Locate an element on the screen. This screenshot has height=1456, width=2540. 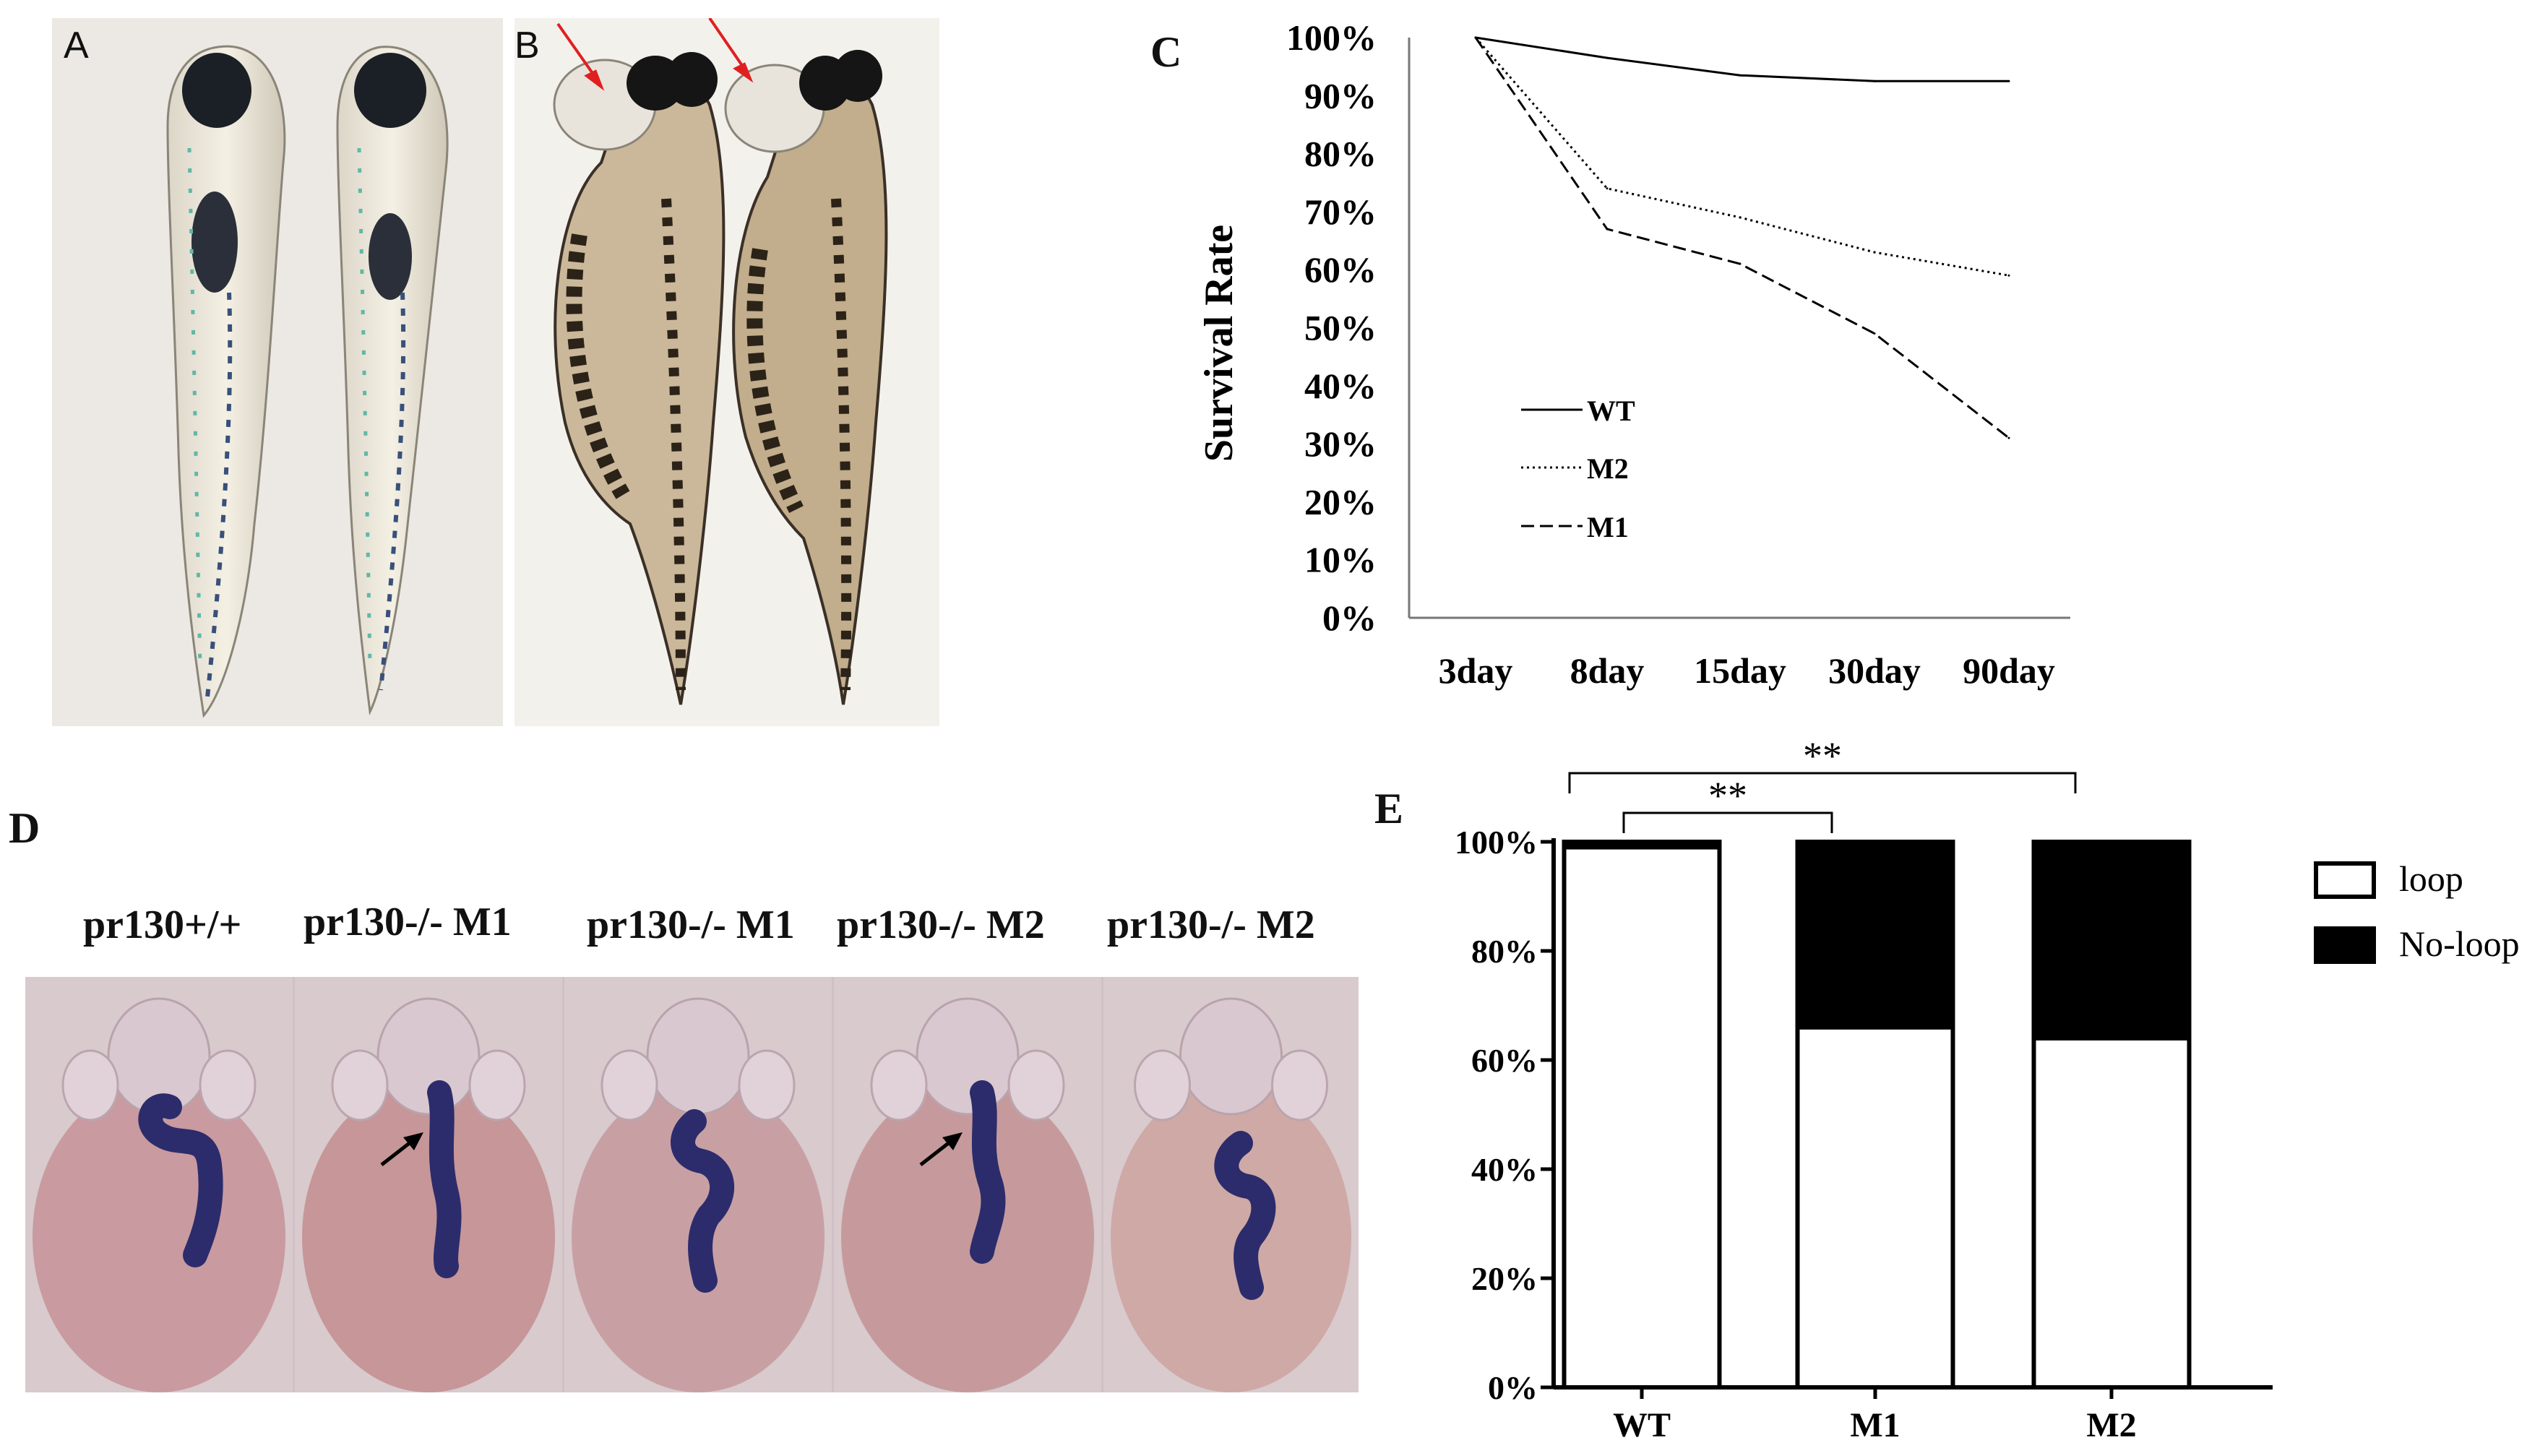
x-tick-label: M1 is located at coordinates (1875, 1425).